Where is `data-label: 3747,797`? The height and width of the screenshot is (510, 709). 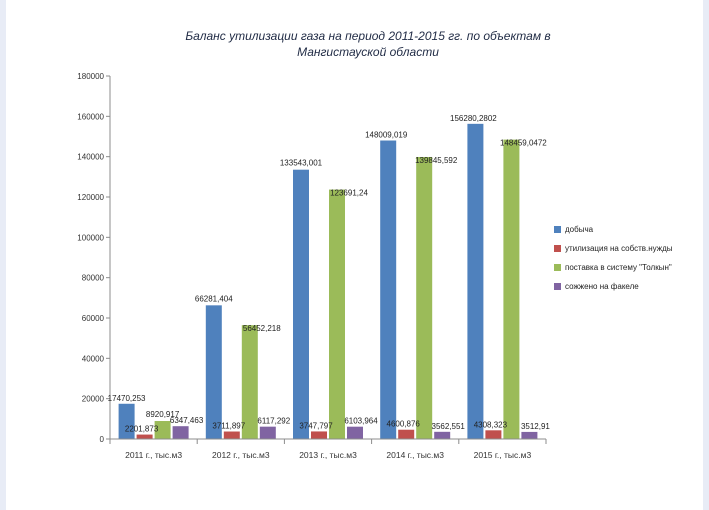 data-label: 3747,797 is located at coordinates (316, 425).